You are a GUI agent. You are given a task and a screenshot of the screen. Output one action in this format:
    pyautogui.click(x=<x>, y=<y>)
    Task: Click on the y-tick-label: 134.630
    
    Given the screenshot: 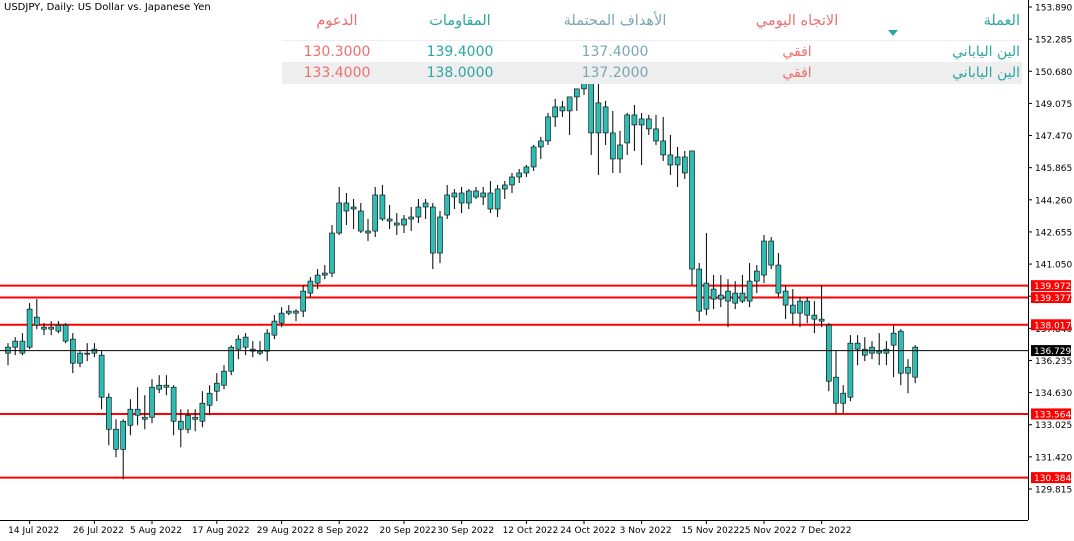 What is the action you would take?
    pyautogui.click(x=1053, y=394)
    